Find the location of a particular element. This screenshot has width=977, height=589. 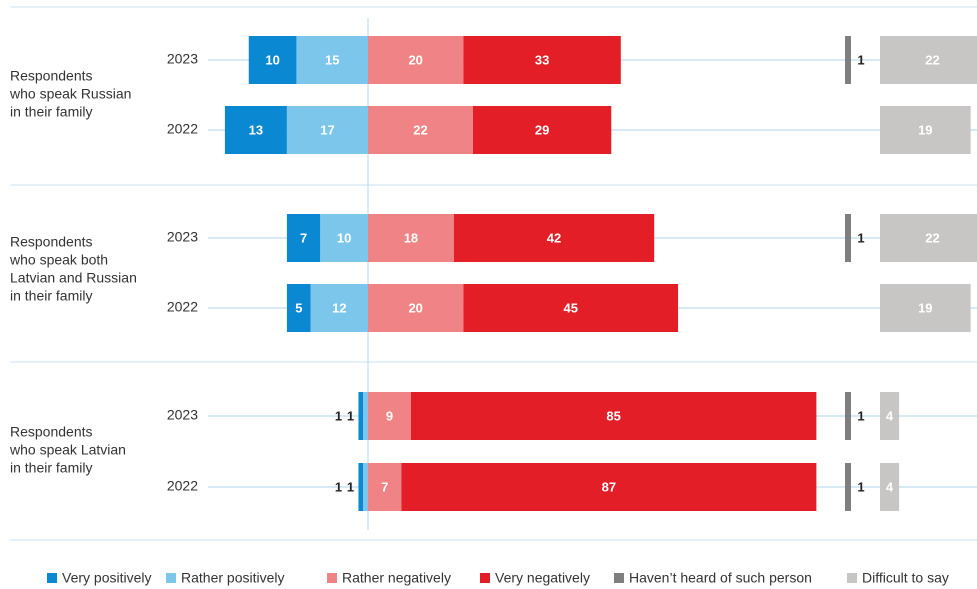

value-label: 13 is located at coordinates (256, 129).